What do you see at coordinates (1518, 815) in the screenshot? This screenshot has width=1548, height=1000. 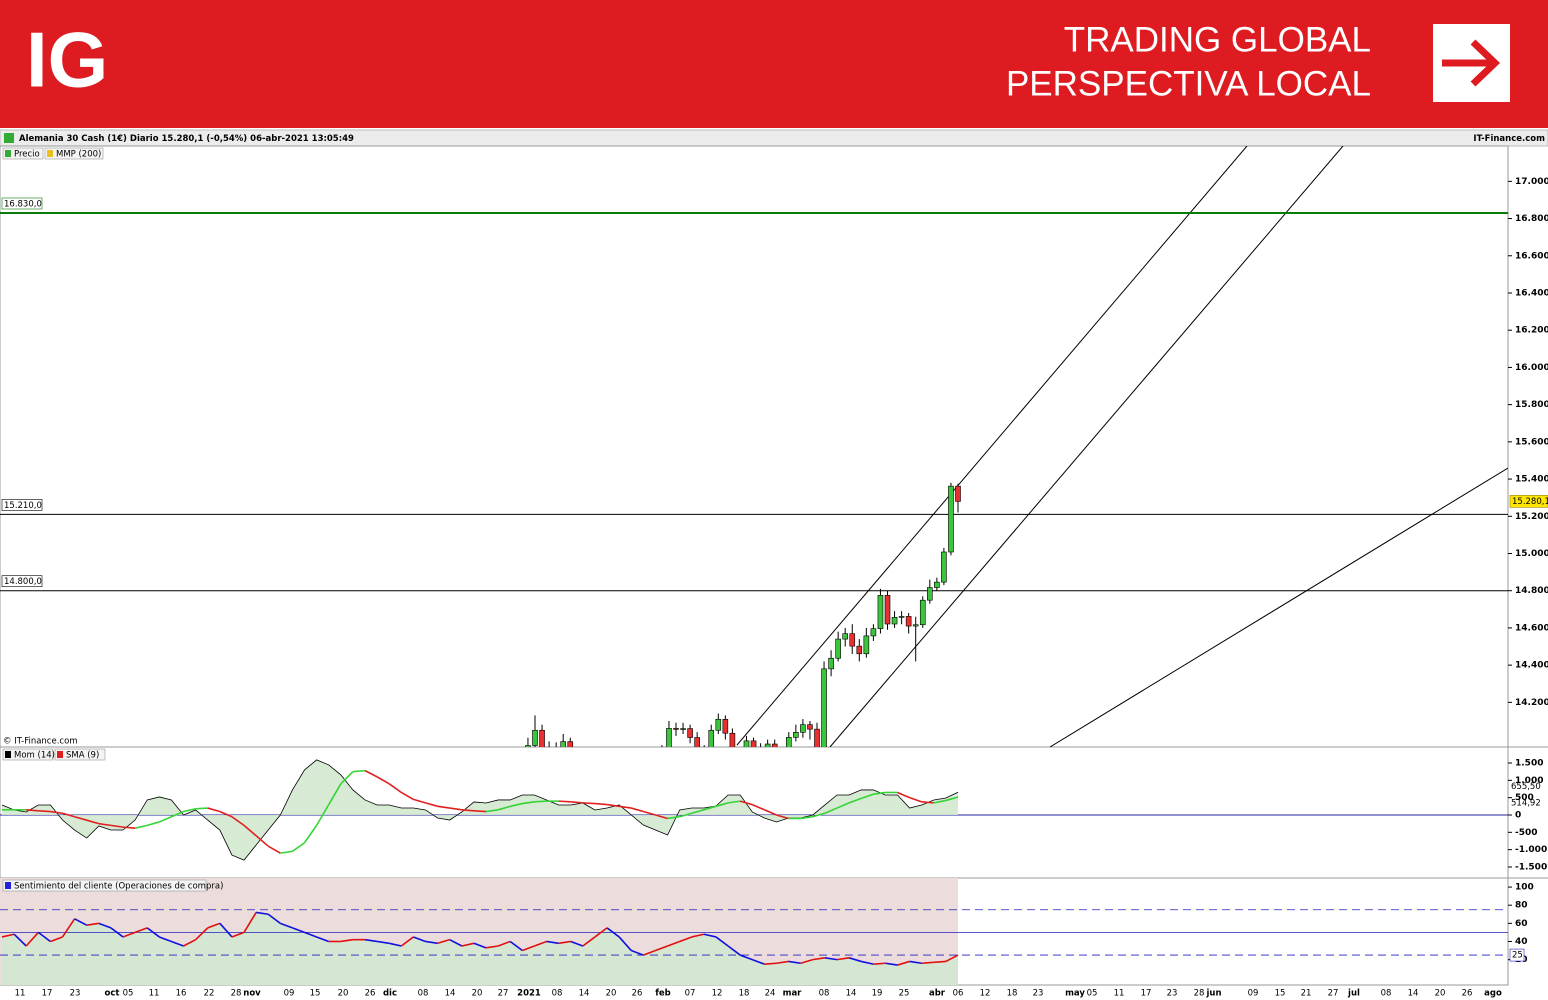 I see `y-tick-label: 0` at bounding box center [1518, 815].